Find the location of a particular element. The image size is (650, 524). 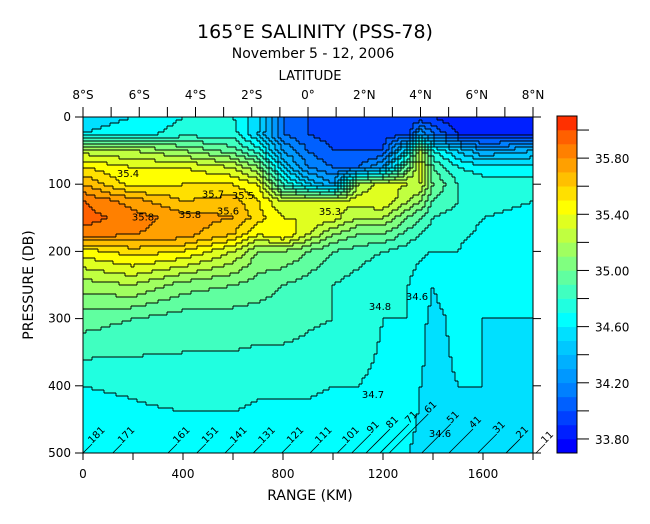

contour-label: 35.4 is located at coordinates (128, 174).